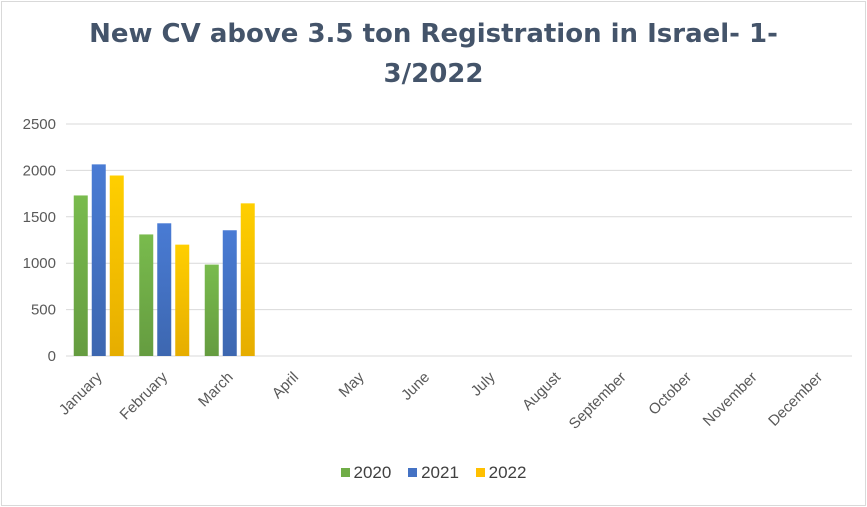  I want to click on bar-2021-january, so click(98, 260).